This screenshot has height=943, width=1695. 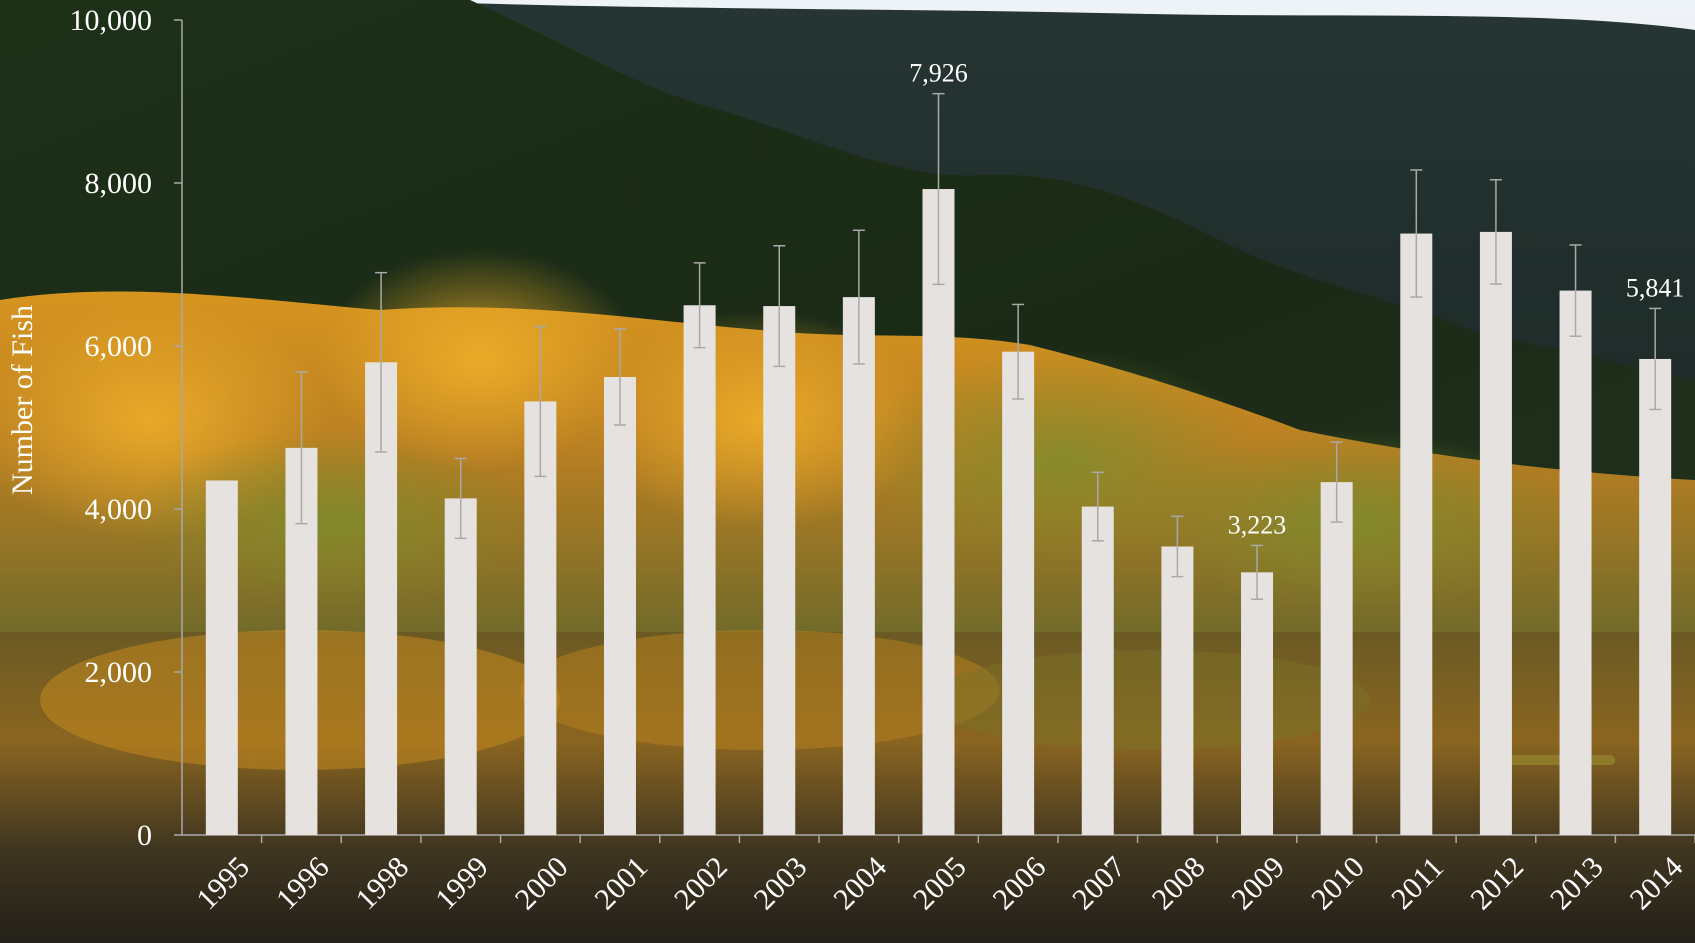 I want to click on x-tick-label-2007: 2007, so click(x=1099, y=883).